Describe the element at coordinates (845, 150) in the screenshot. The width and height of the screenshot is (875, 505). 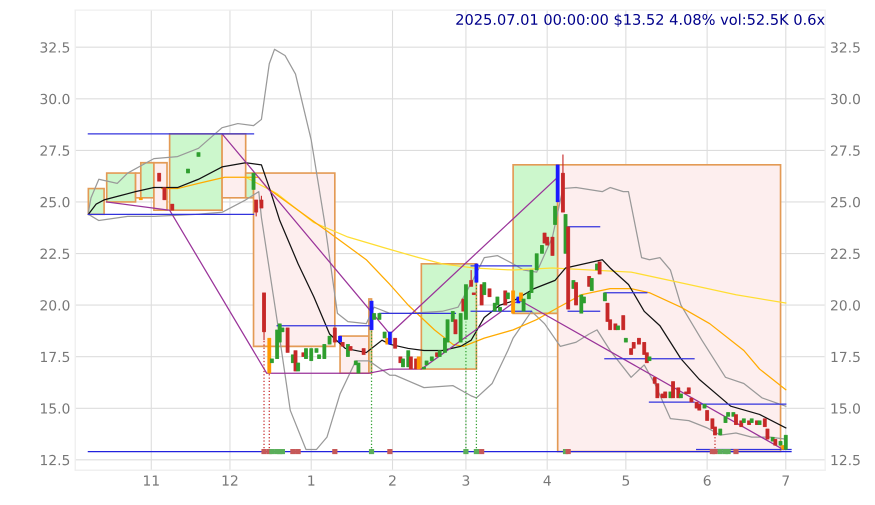
I see `y2-tick-label: 27.5` at that location.